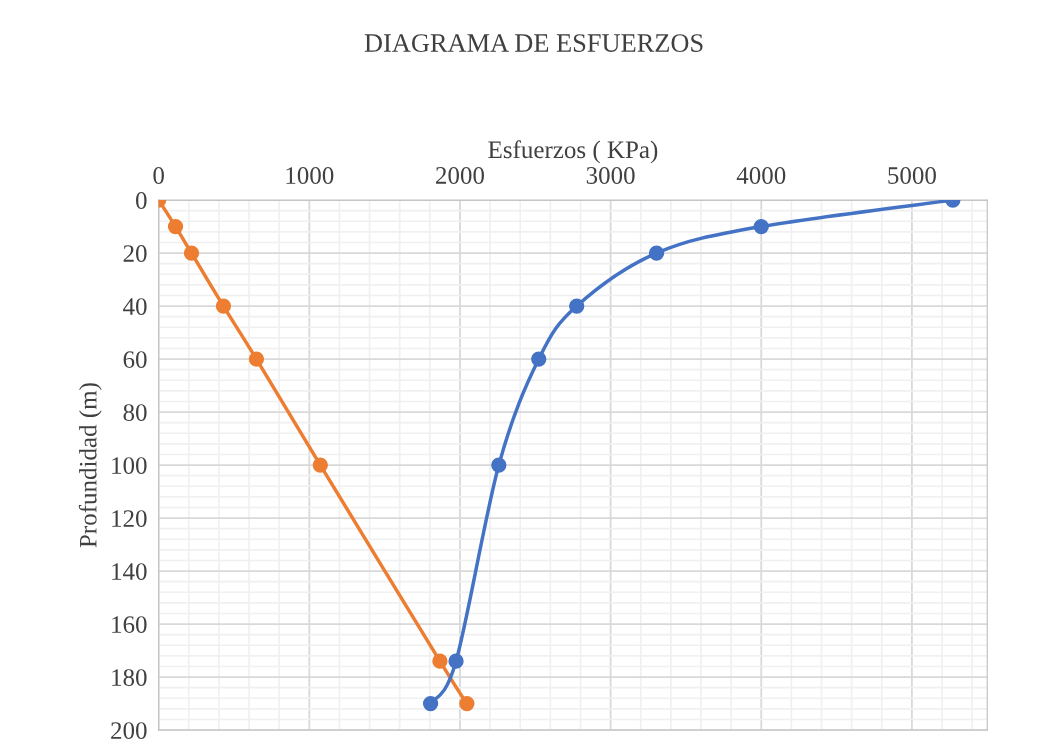  I want to click on y-tick-label: 180, so click(129, 677).